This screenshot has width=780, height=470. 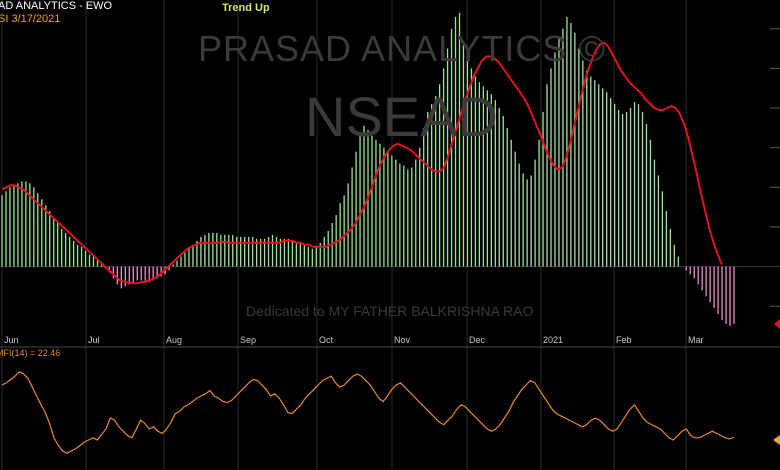 What do you see at coordinates (30, 19) in the screenshot?
I see `symbol-date: SI 3/17/2021` at bounding box center [30, 19].